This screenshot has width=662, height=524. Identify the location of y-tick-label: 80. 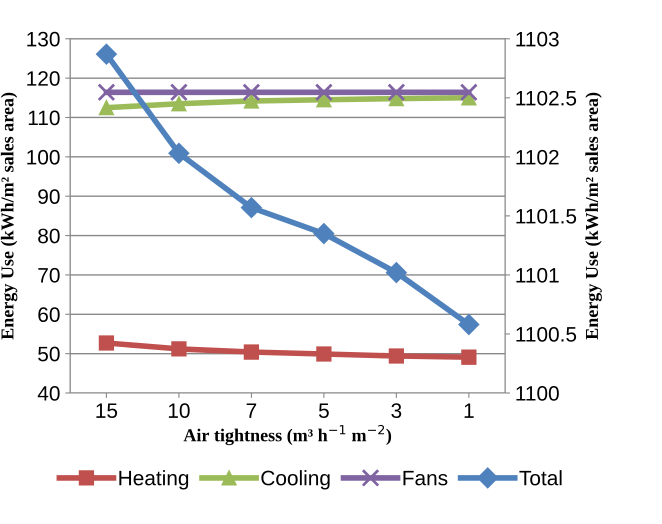
(49, 236).